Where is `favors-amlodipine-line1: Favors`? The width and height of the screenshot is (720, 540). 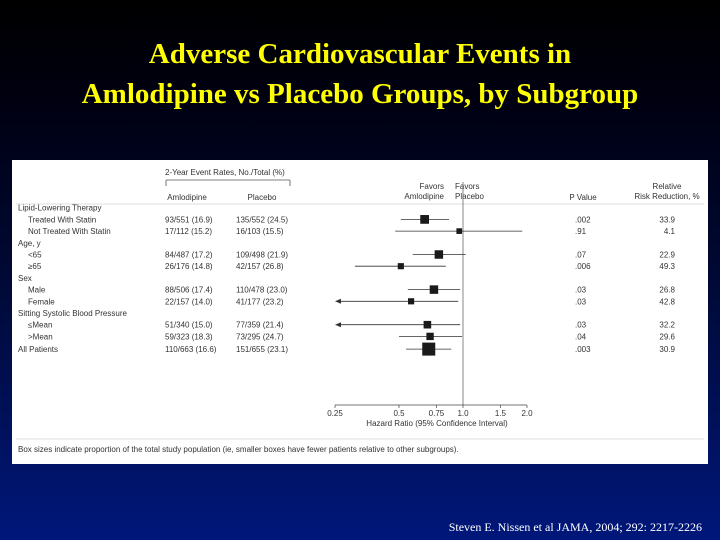 favors-amlodipine-line1: Favors is located at coordinates (432, 186).